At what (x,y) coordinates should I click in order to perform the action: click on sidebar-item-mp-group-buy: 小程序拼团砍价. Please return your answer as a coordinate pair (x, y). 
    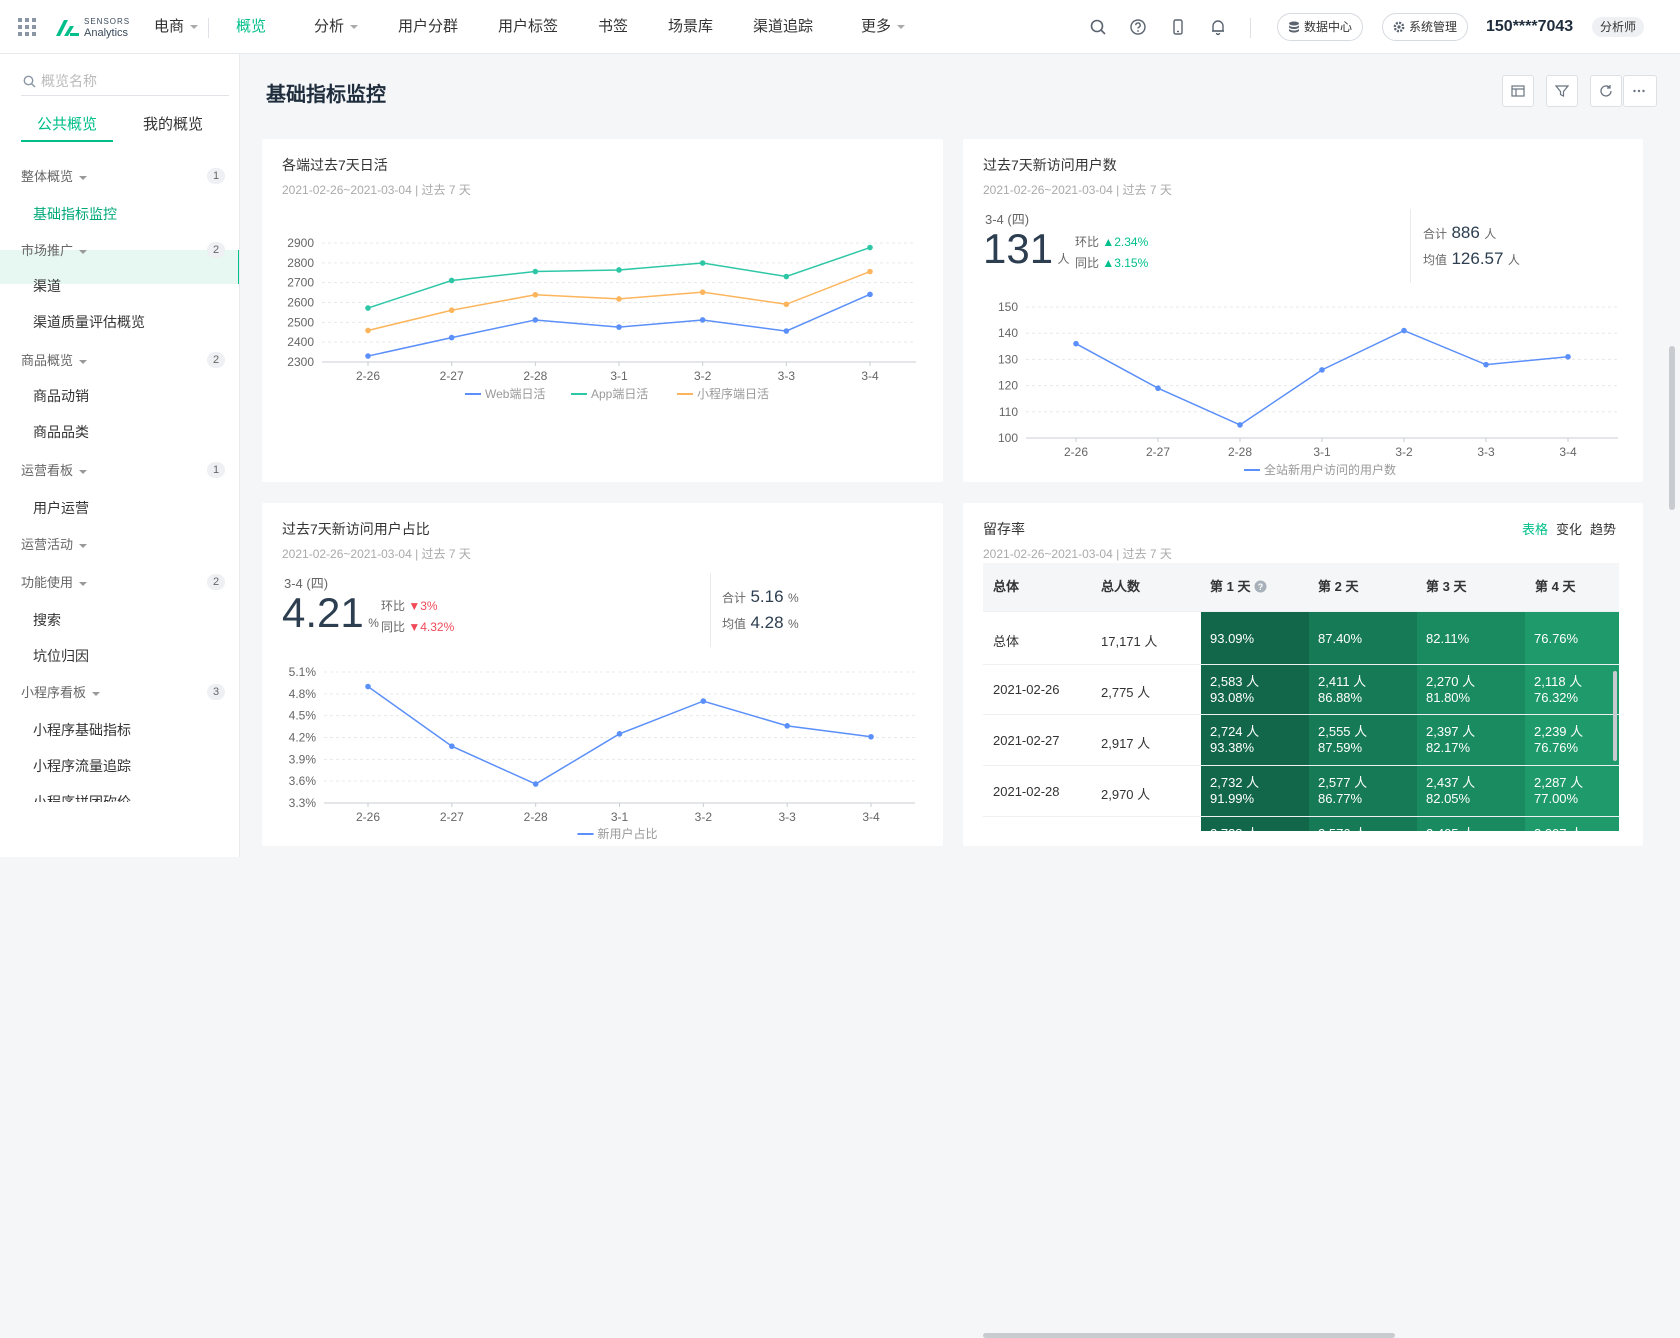
    Looking at the image, I should click on (82, 798).